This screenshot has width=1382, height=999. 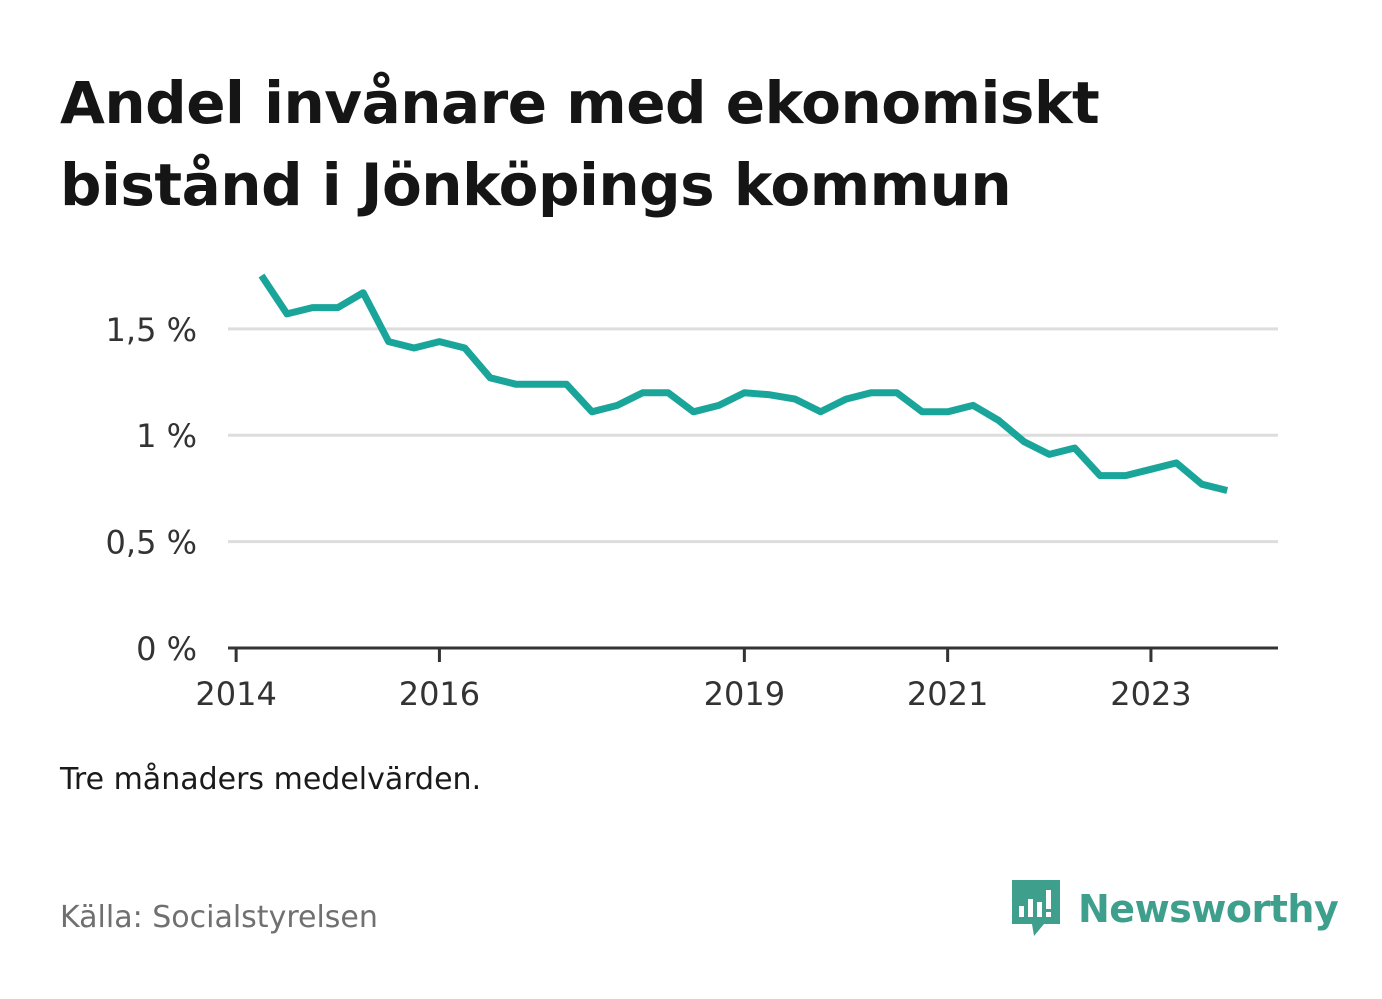 I want to click on y-tick-label: 0 %, so click(x=166, y=649).